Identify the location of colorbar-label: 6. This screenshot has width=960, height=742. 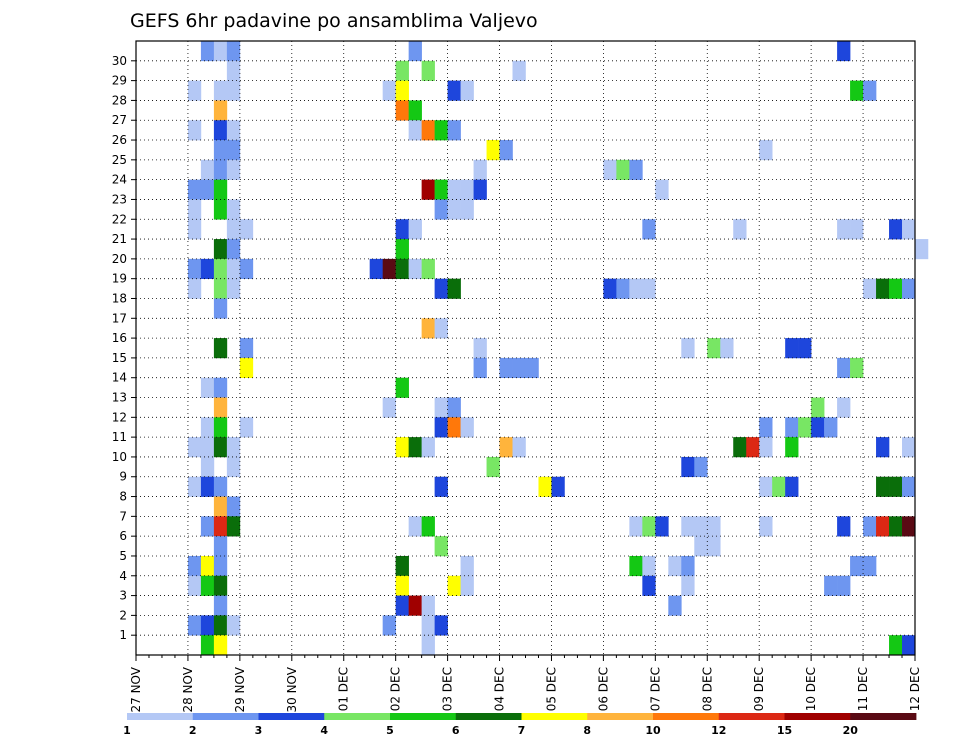
(456, 730).